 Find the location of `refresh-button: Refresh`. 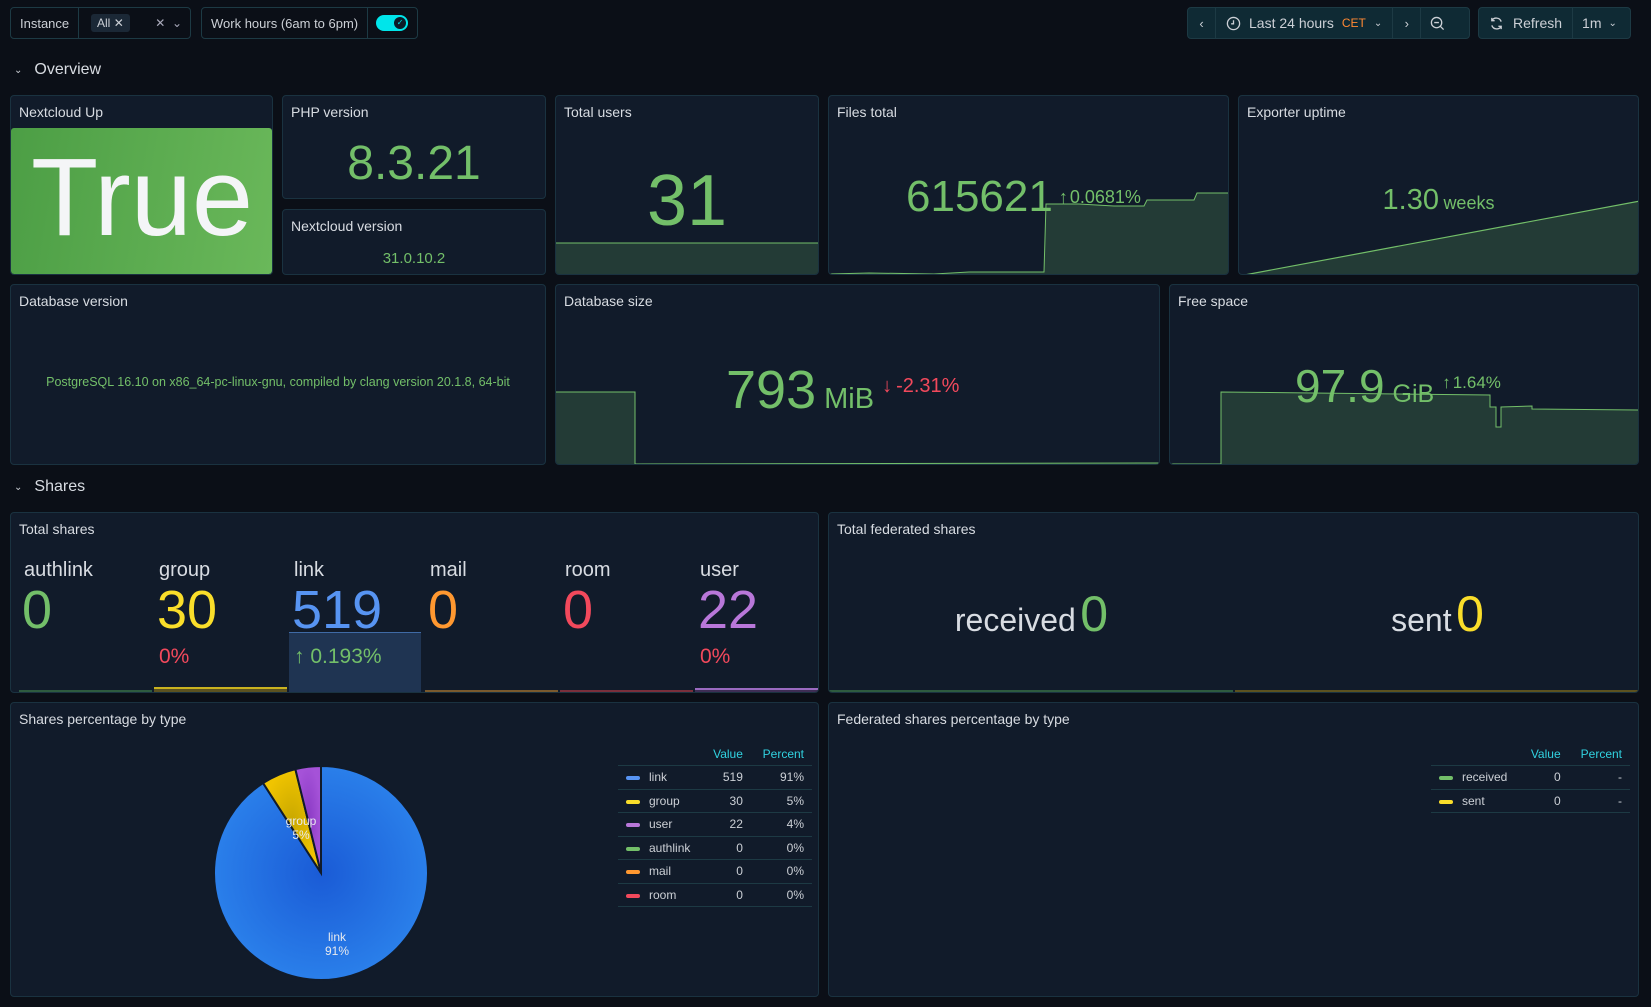

refresh-button: Refresh is located at coordinates (1526, 23).